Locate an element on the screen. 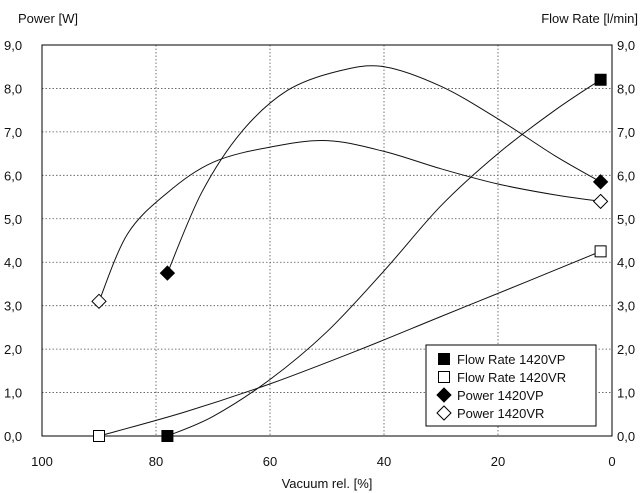 The image size is (644, 493). y-tick-label-right: 0,0 is located at coordinates (626, 436).